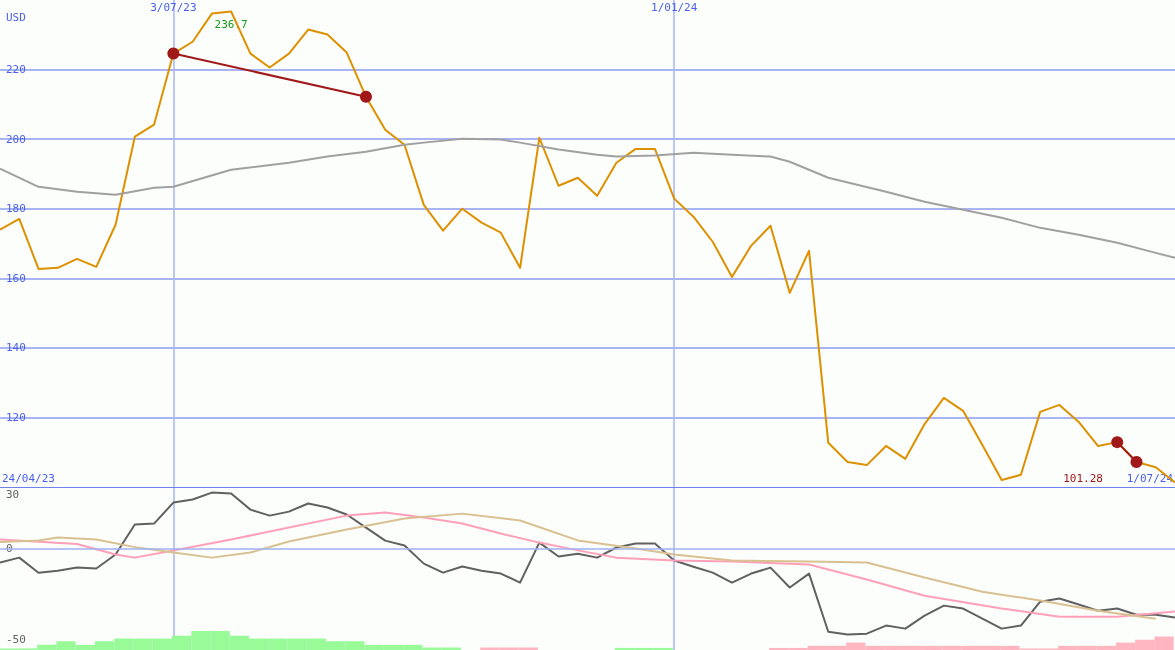 This screenshot has height=650, width=1175. Describe the element at coordinates (16, 17) in the screenshot. I see `y-axis-title: USD` at that location.